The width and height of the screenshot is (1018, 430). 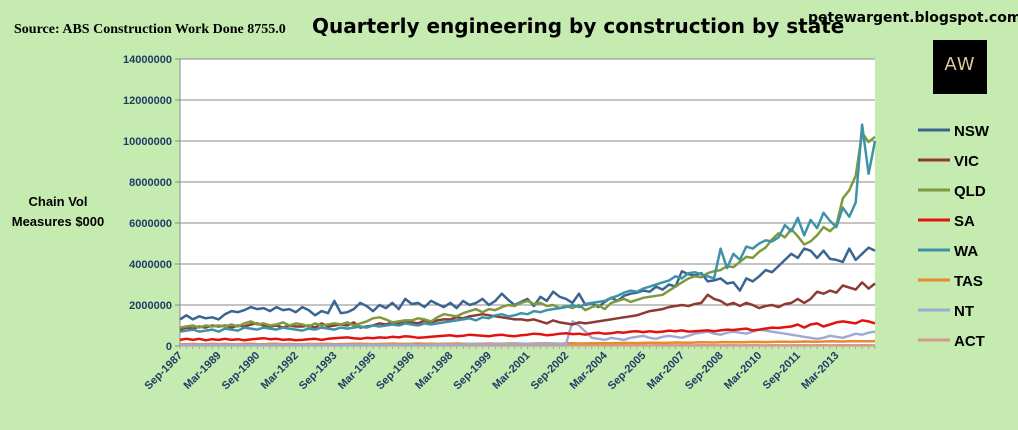 I want to click on x-tick-label: Sep-2002, so click(x=550, y=371).